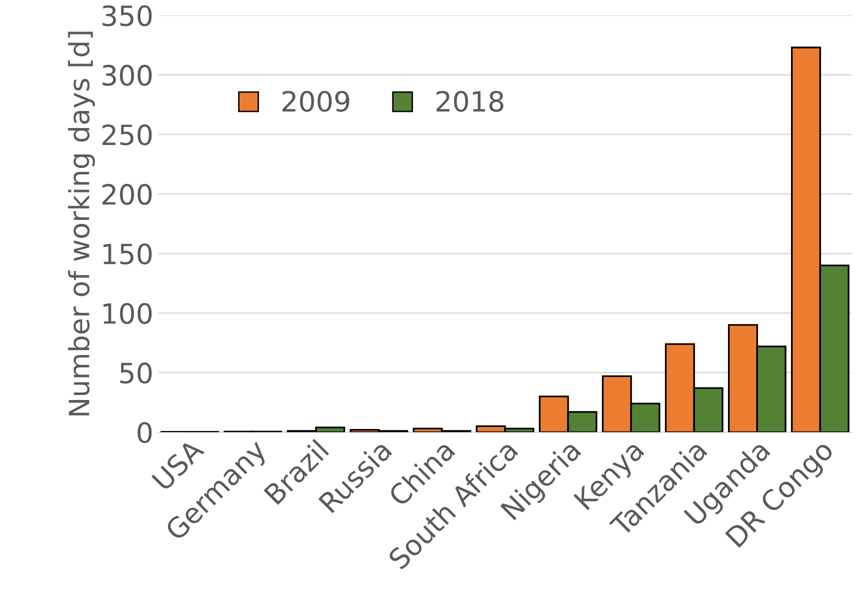 Image resolution: width=856 pixels, height=613 pixels. I want to click on y-tick-label: 350, so click(127, 15).